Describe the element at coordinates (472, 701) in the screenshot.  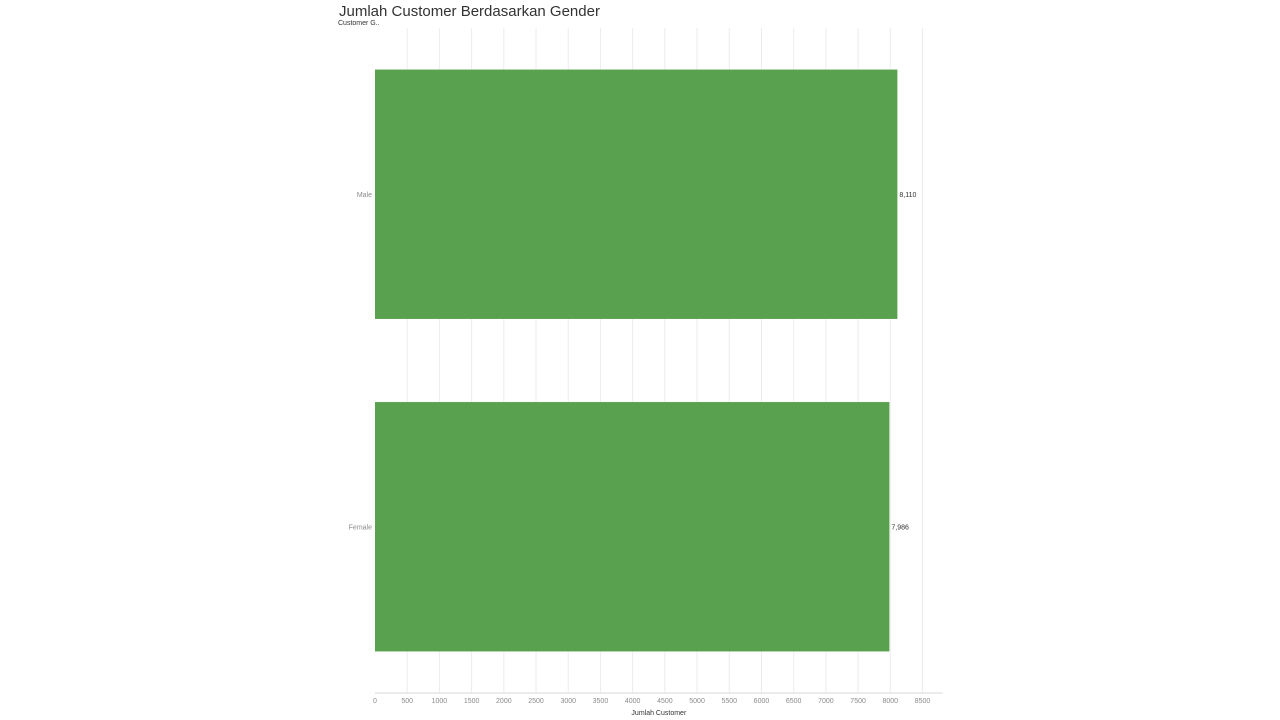
I see `tick-label-1500: 1500` at that location.